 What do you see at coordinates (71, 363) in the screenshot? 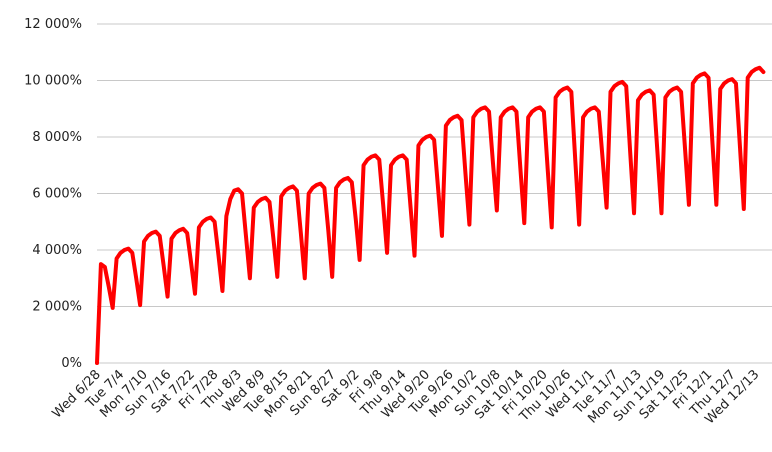
I see `y-tick-label: 0%` at bounding box center [71, 363].